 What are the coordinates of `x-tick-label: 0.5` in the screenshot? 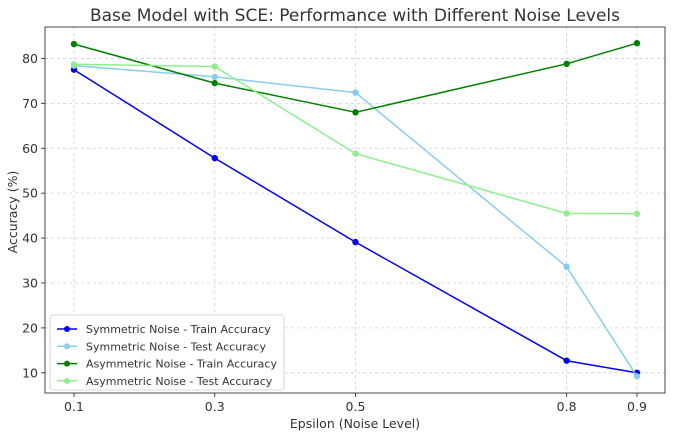 It's located at (356, 406).